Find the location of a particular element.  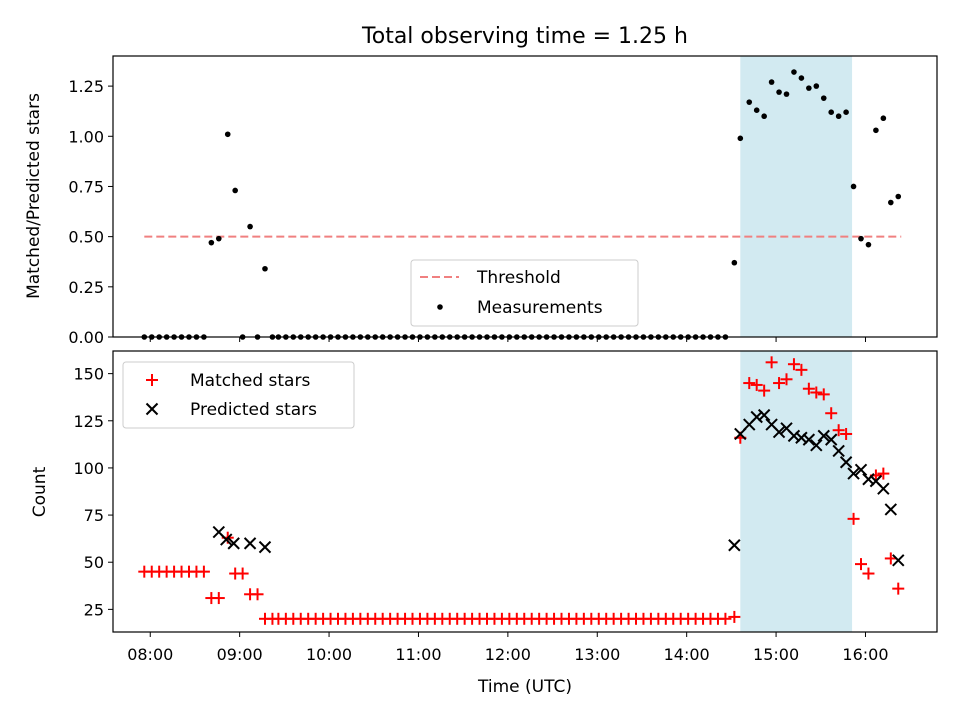

top-y-axis-label: Matched/Predicted stars is located at coordinates (34, 196).